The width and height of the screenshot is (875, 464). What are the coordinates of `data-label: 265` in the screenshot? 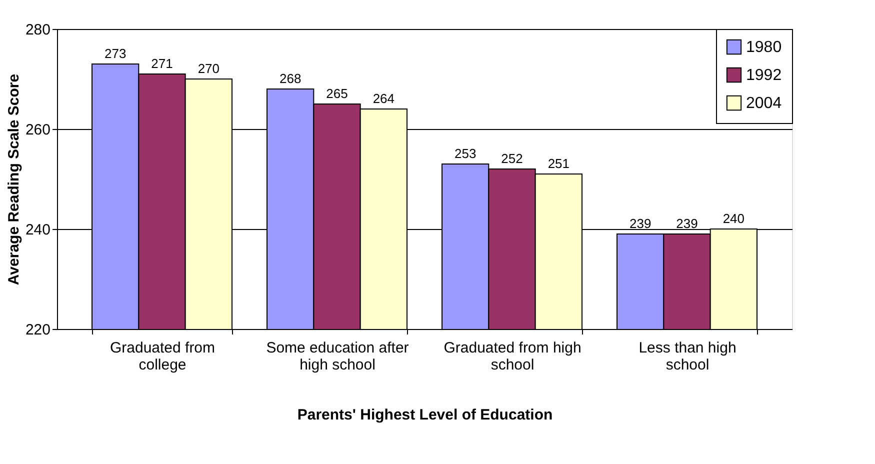 It's located at (337, 93).